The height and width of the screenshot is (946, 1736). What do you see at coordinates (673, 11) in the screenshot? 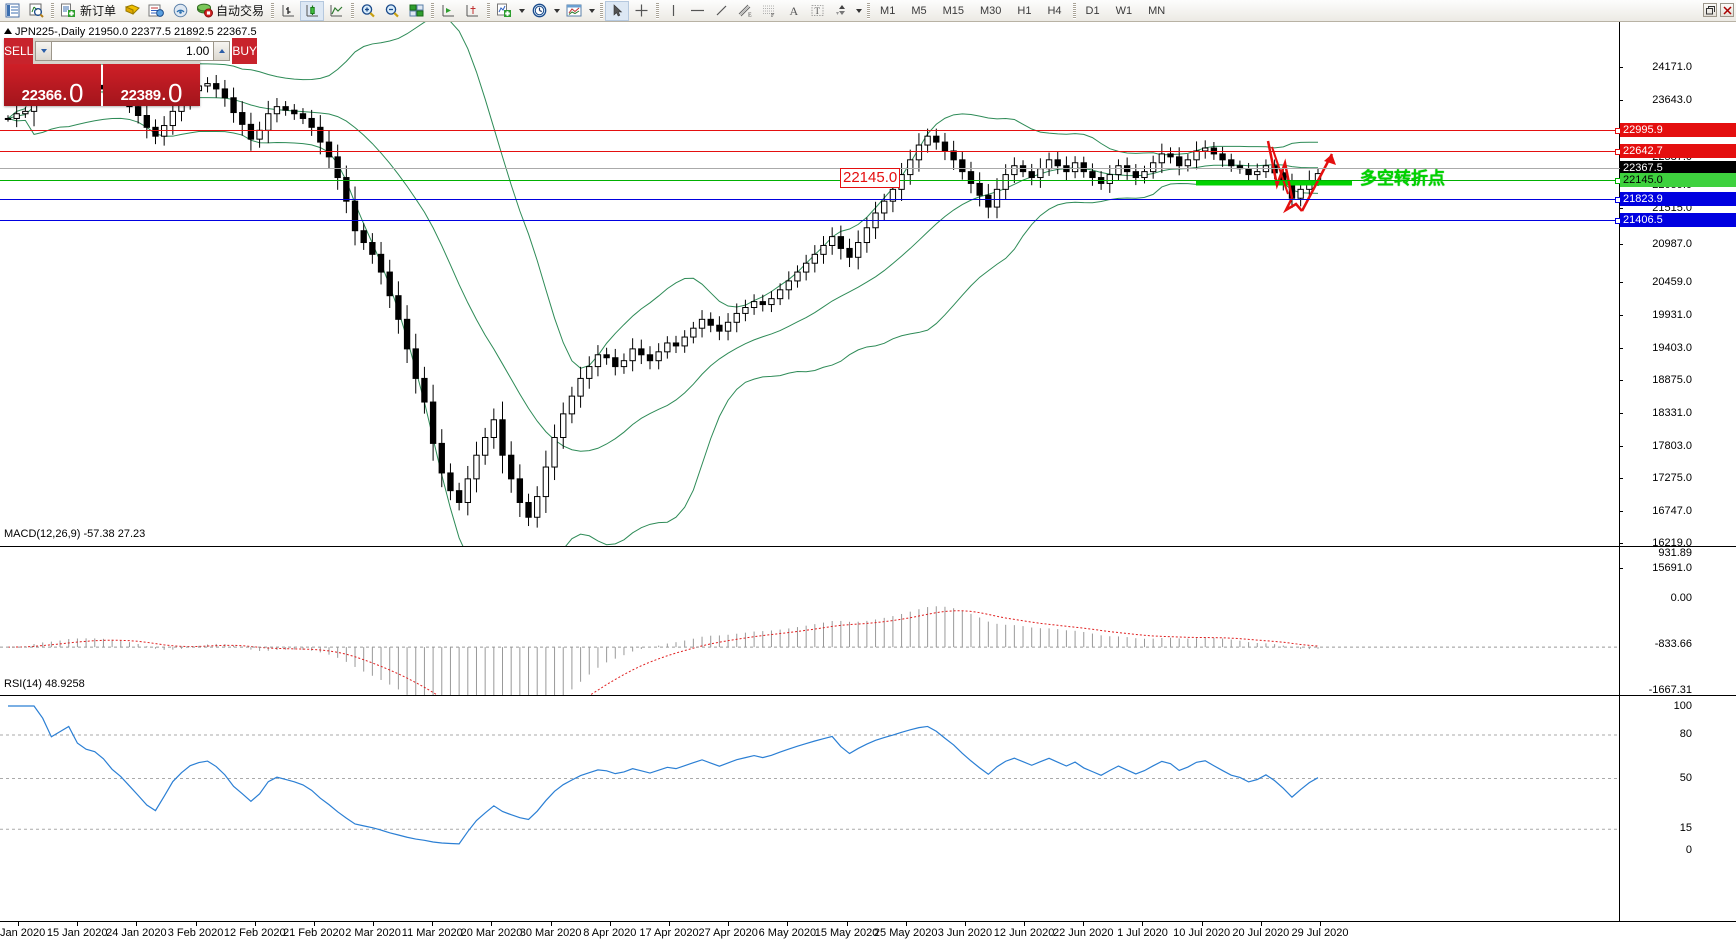
I see `vertical-line-icon` at bounding box center [673, 11].